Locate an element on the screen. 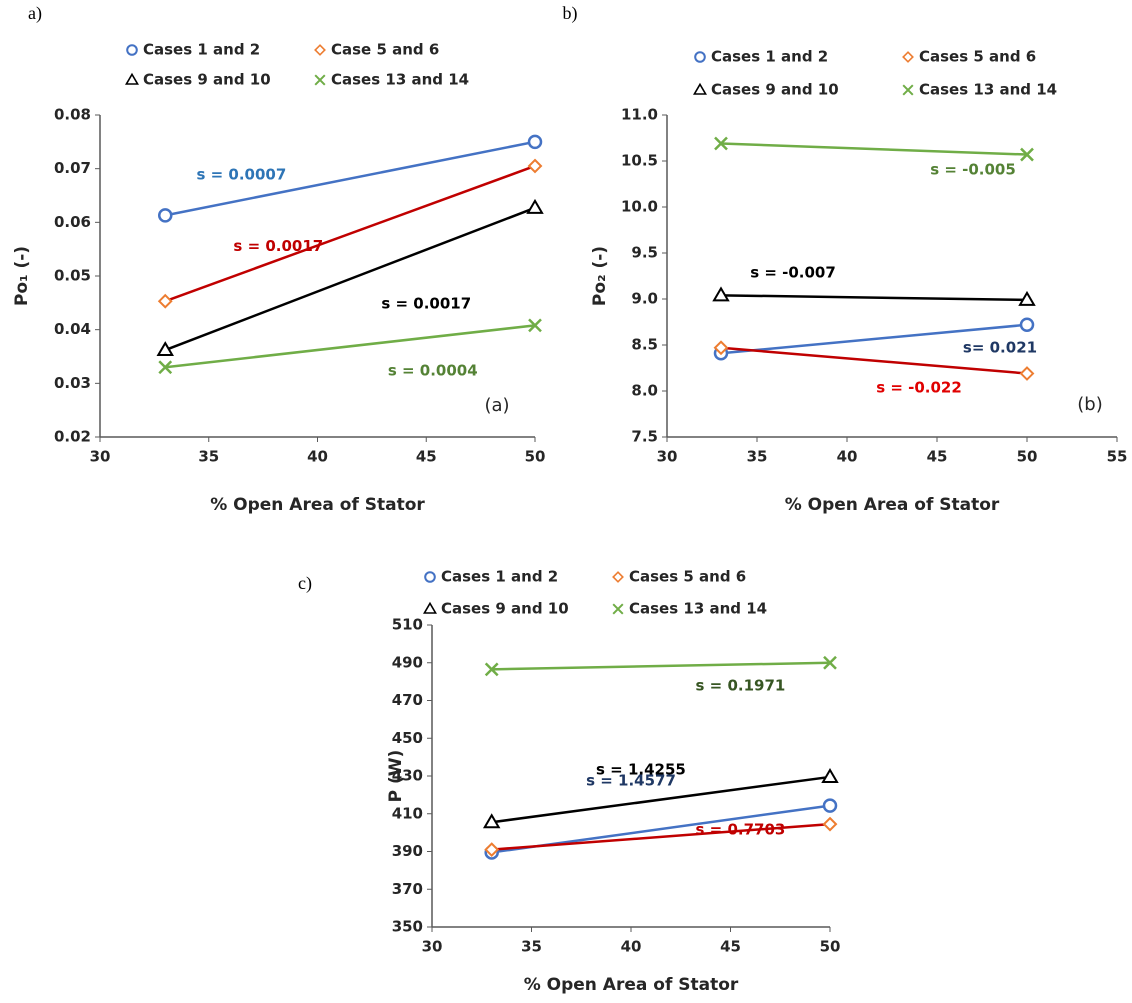 This screenshot has height=1003, width=1132. y-tick-label: 470 is located at coordinates (407, 700).